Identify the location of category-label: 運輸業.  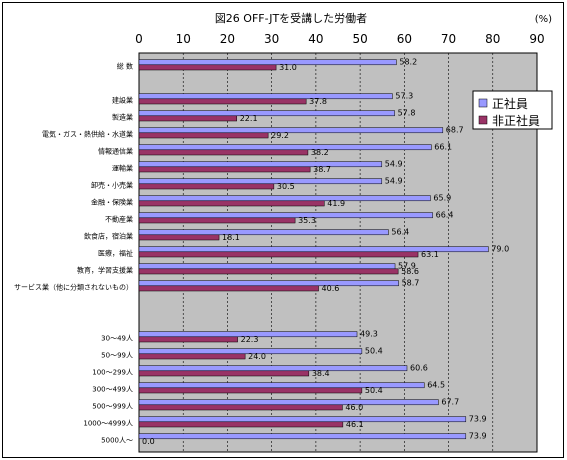
(122, 168).